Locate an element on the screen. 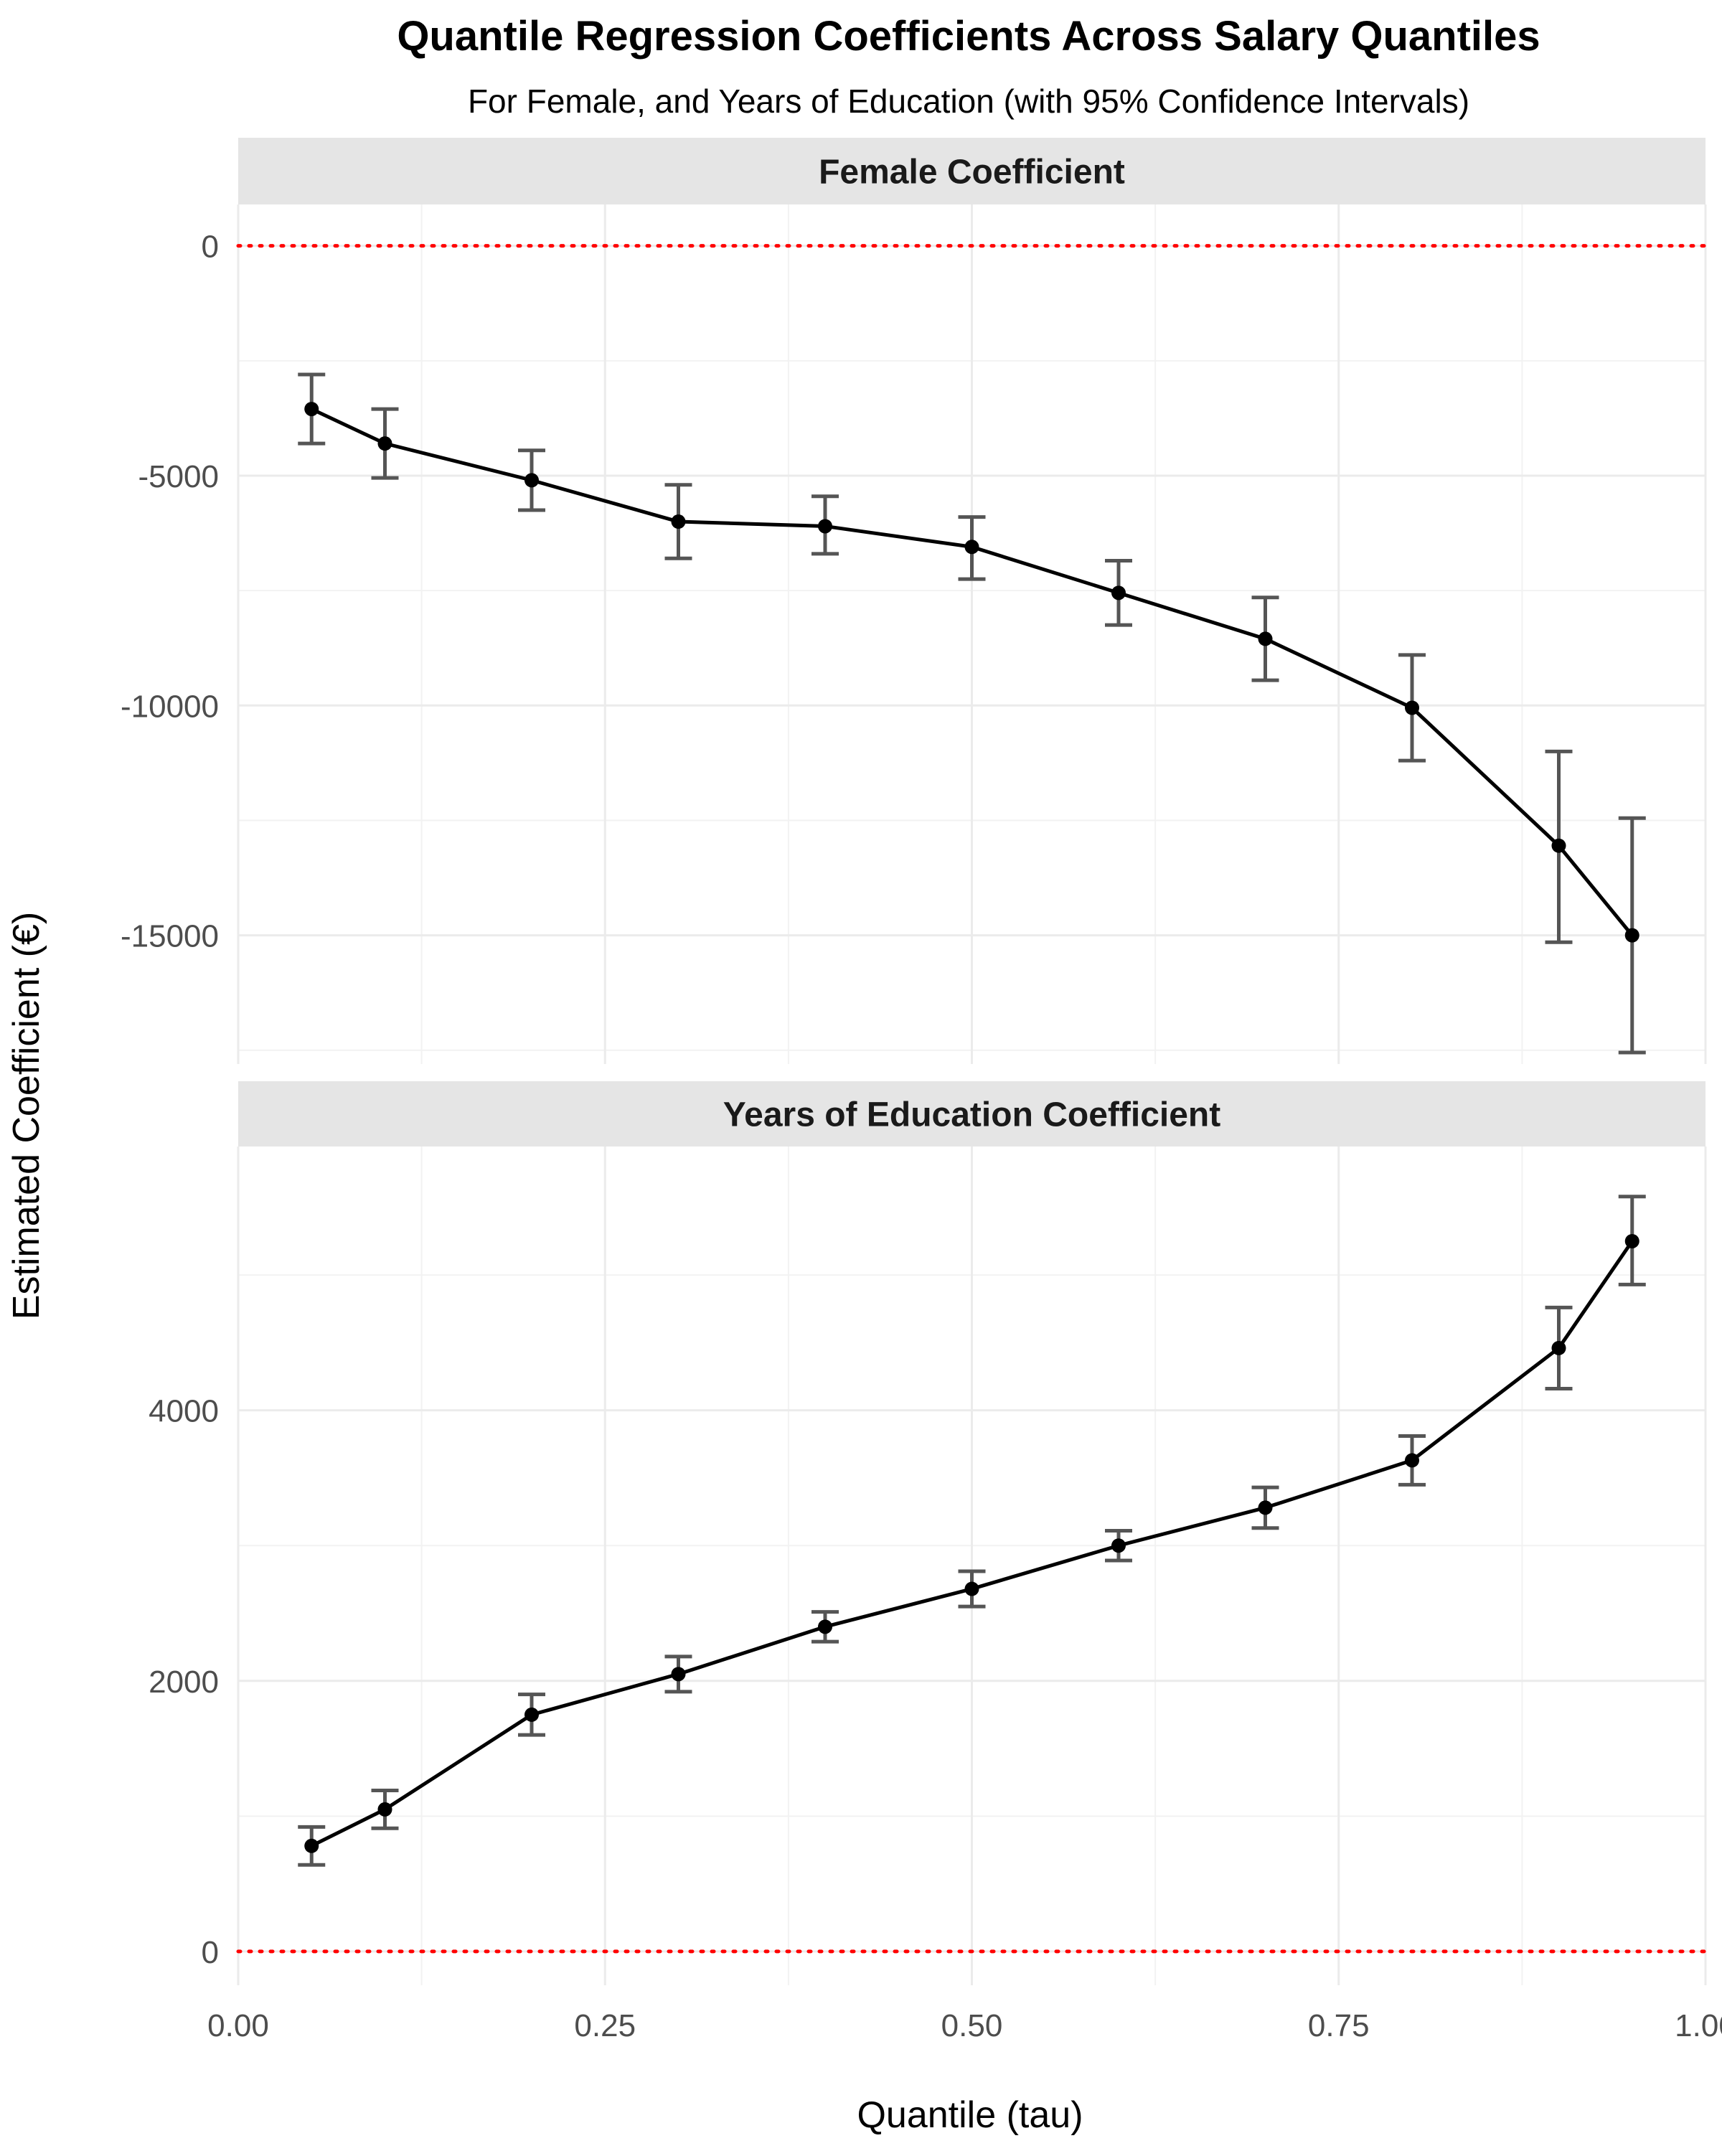  x-axis-label: Quantile (tau) is located at coordinates (970, 2115).